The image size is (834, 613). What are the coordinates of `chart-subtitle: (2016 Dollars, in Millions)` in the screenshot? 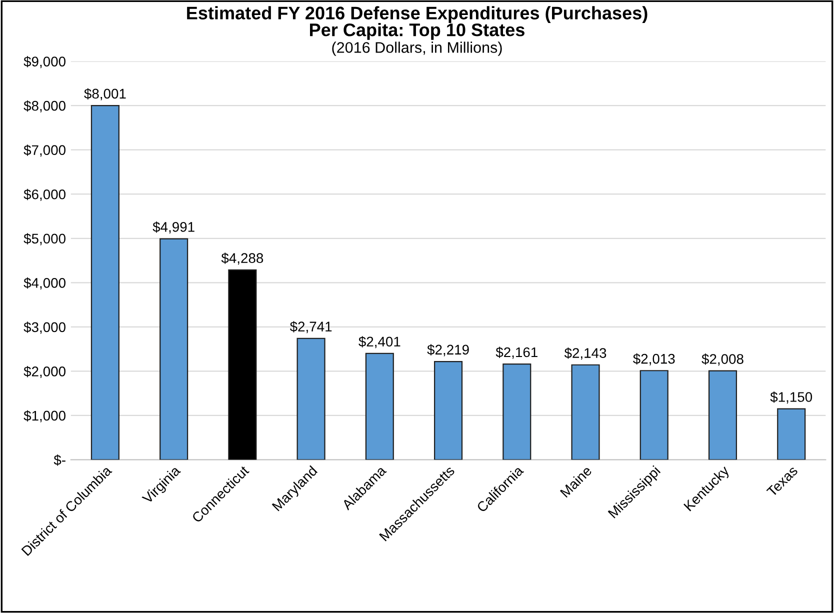 It's located at (417, 49).